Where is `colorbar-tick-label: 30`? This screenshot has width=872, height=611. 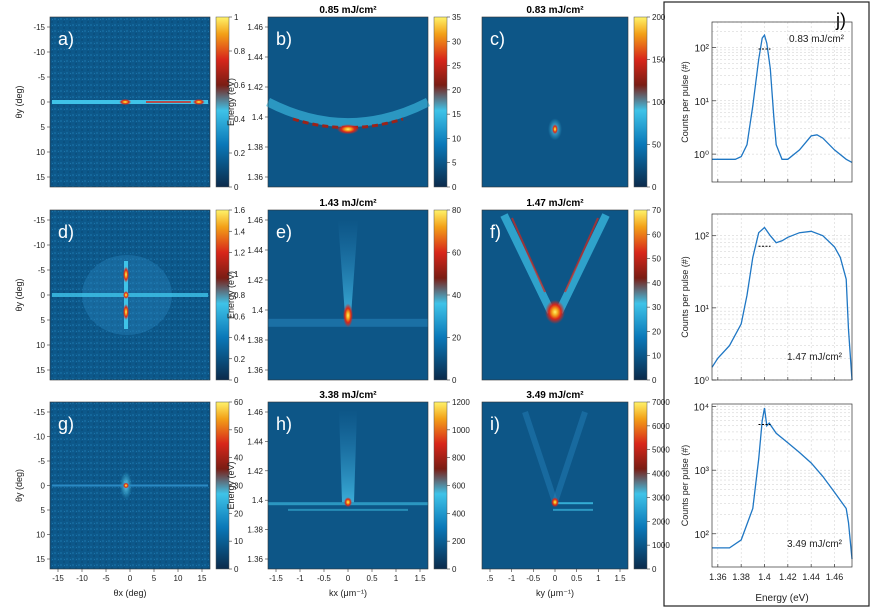
colorbar-tick-label: 30 is located at coordinates (656, 307).